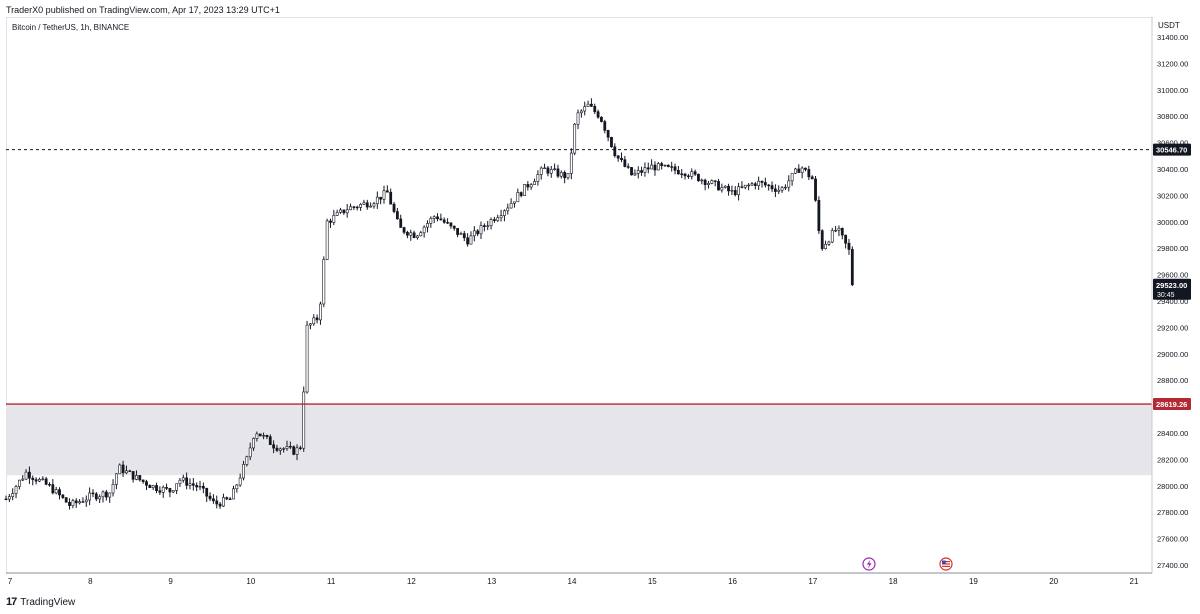 The width and height of the screenshot is (1200, 614). I want to click on time-tick-label: 15, so click(652, 581).